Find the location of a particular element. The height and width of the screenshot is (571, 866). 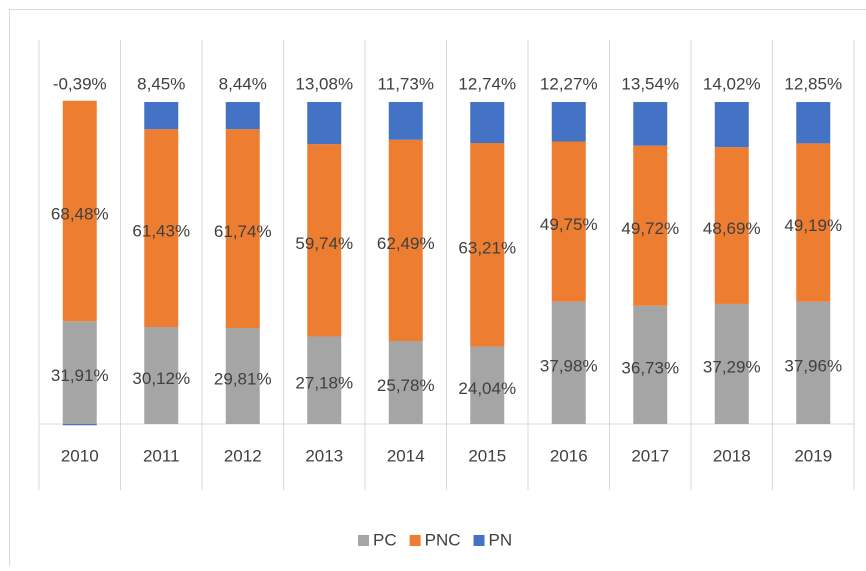

data-label: 49,72% is located at coordinates (650, 228).